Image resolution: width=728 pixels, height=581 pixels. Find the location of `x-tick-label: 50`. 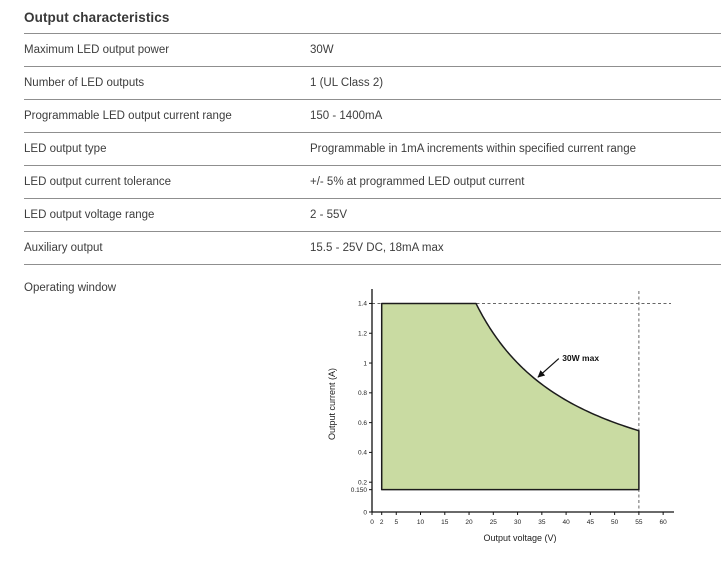

x-tick-label: 50 is located at coordinates (615, 522).